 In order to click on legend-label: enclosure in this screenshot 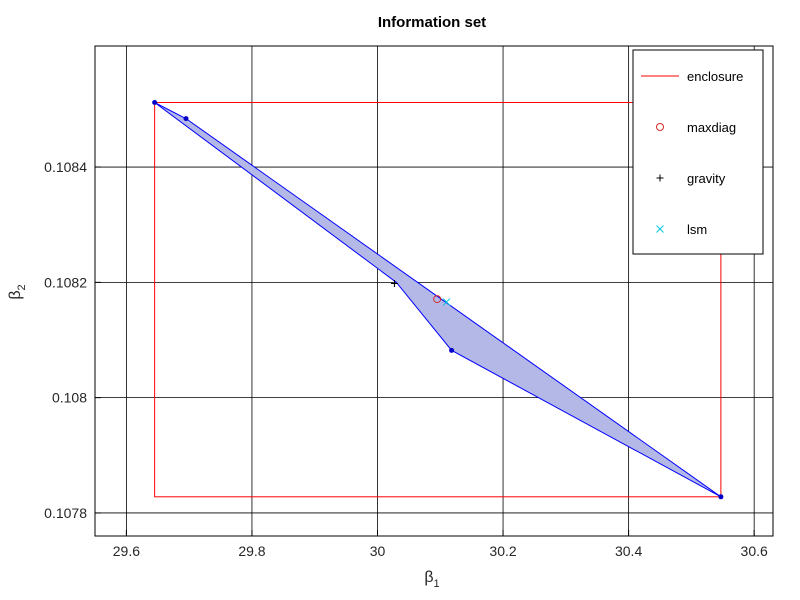, I will do `click(715, 76)`.